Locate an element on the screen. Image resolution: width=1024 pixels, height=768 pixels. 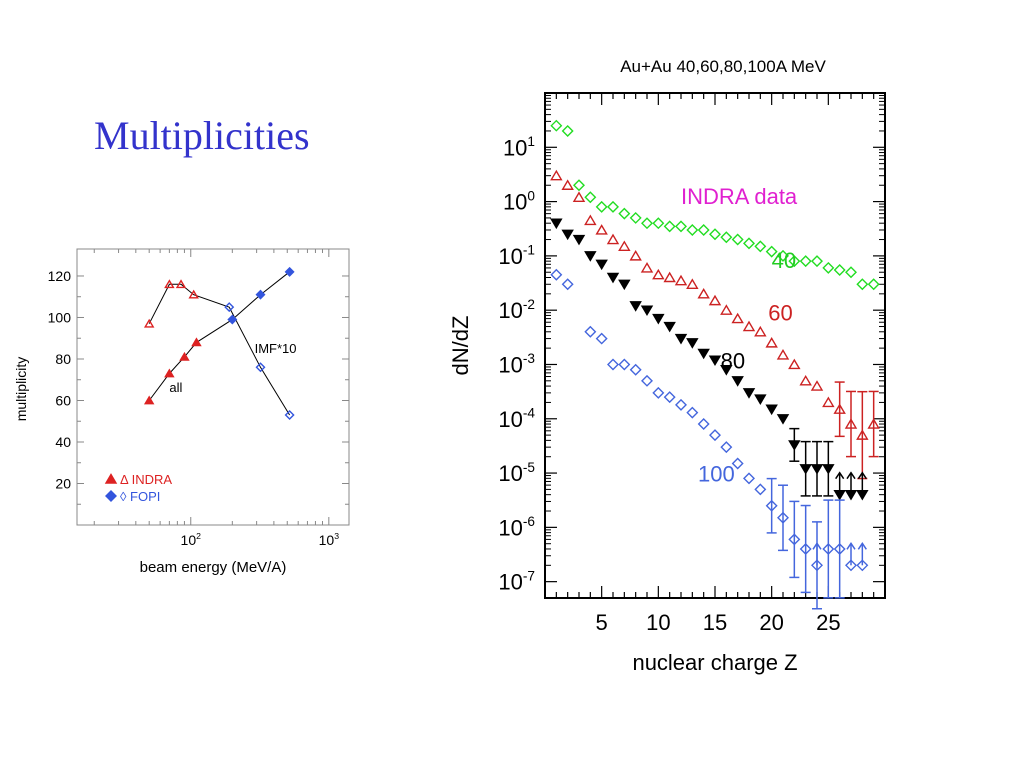
y-tick-label: 40 is located at coordinates (63, 442).